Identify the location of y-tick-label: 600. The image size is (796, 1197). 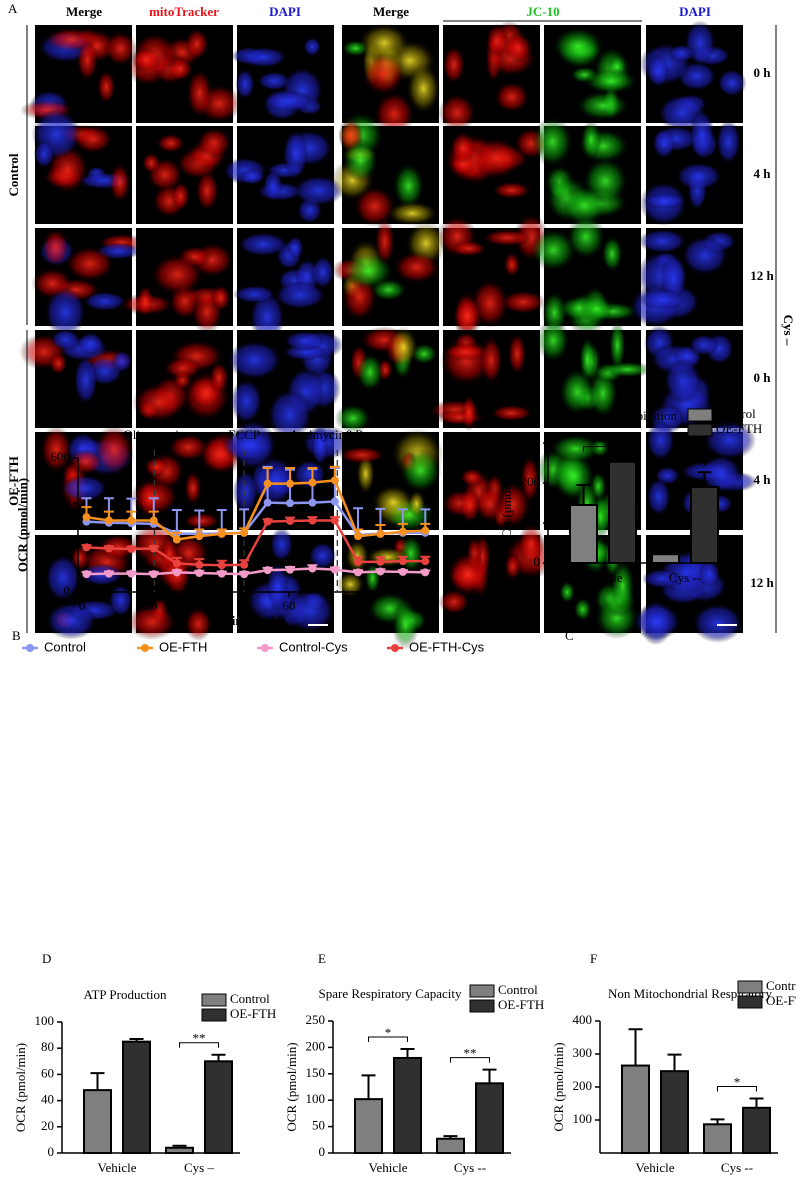
(61, 456).